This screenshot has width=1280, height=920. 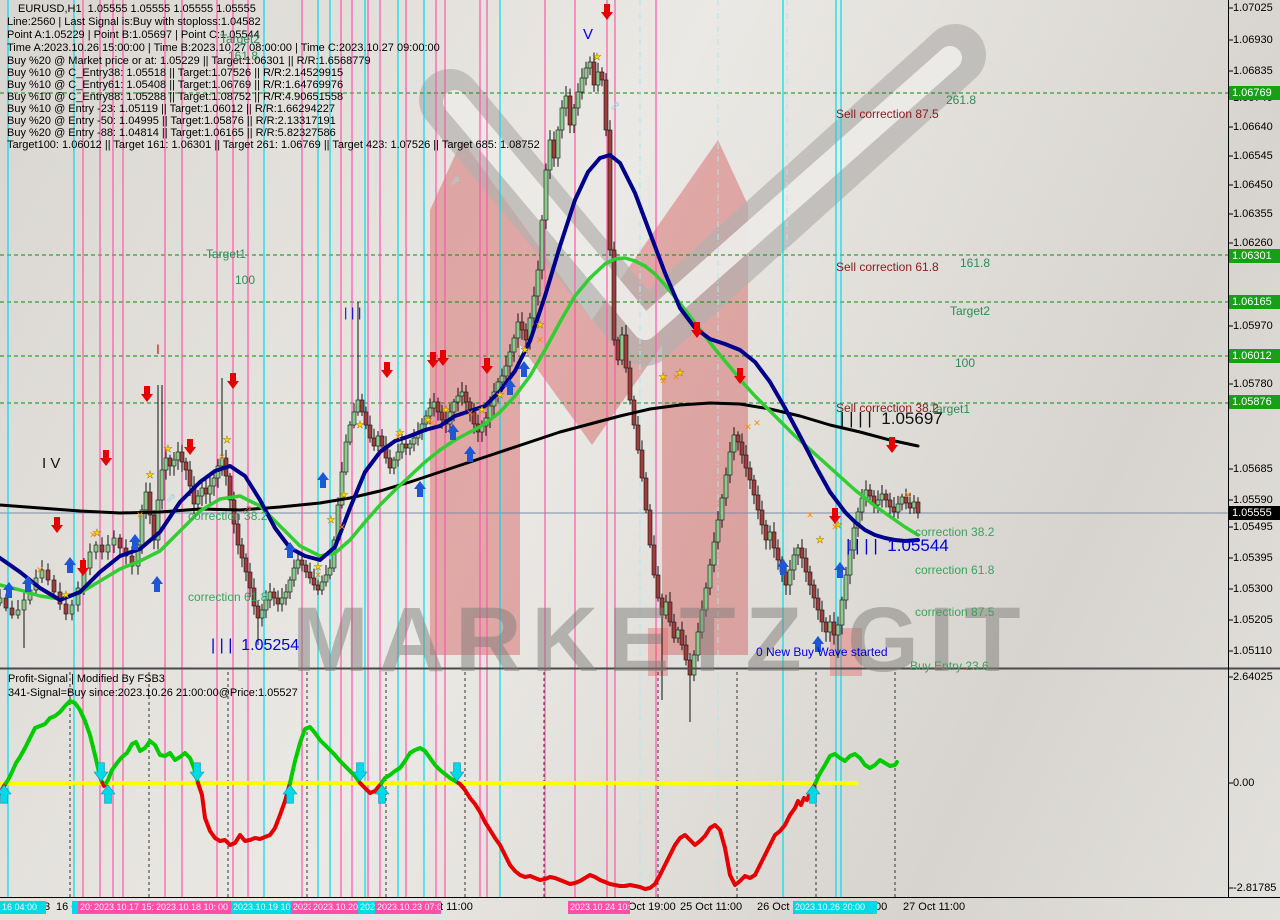 I want to click on buy-entry-label: Buy Entry 23.6, so click(x=949, y=666).